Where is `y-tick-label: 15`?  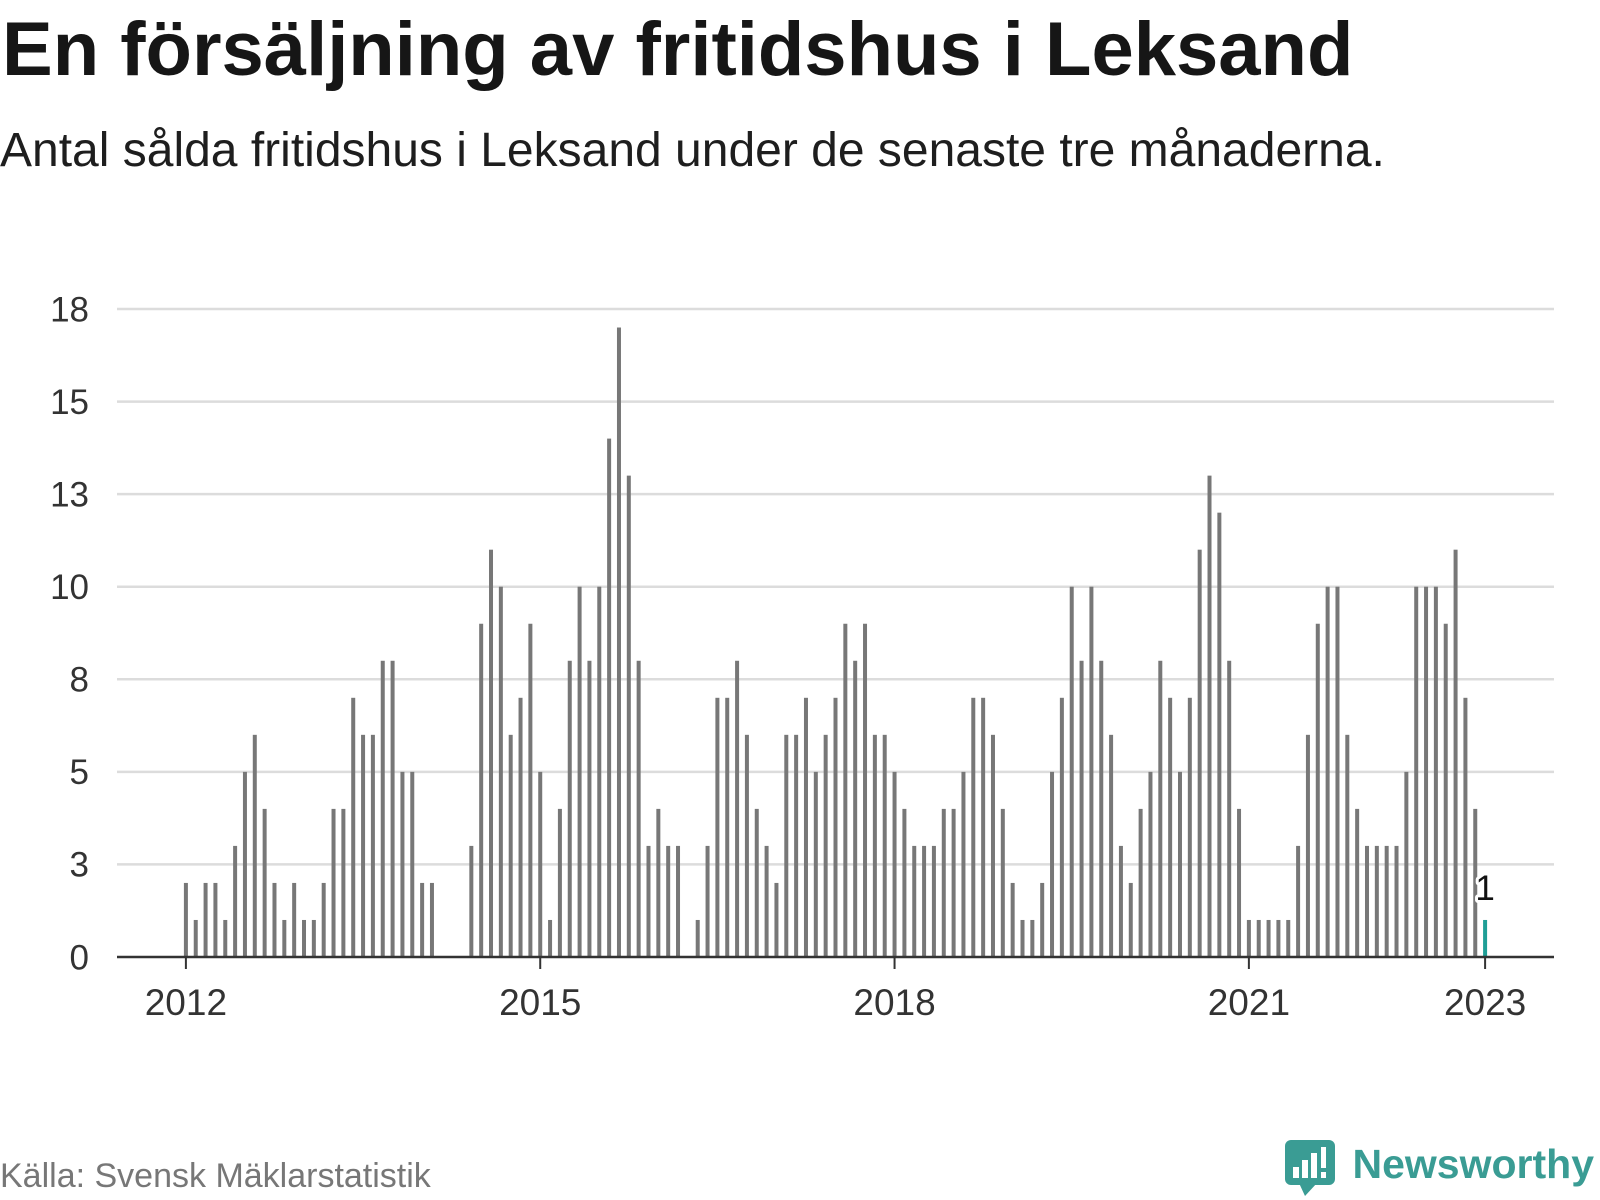
y-tick-label: 15 is located at coordinates (69, 402).